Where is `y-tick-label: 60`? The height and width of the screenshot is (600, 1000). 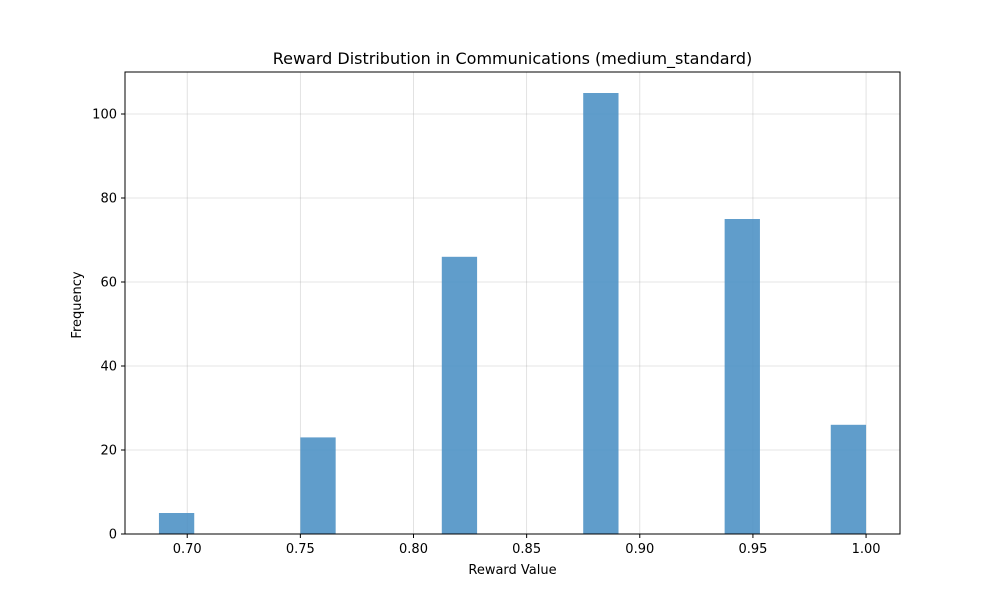
y-tick-label: 60 is located at coordinates (108, 283).